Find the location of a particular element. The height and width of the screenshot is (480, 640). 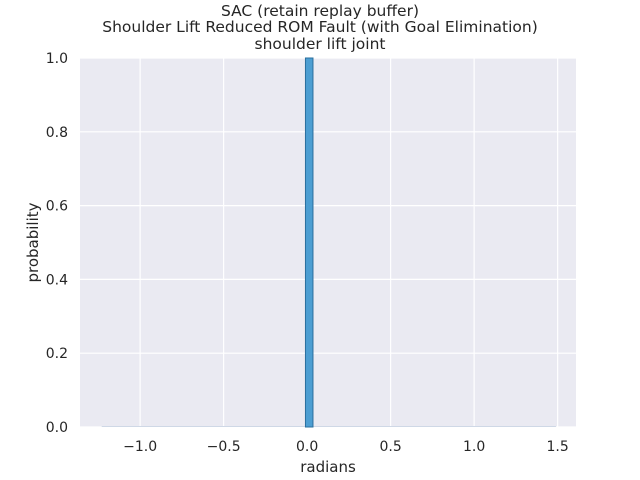

x-axis-label: radians is located at coordinates (328, 467).